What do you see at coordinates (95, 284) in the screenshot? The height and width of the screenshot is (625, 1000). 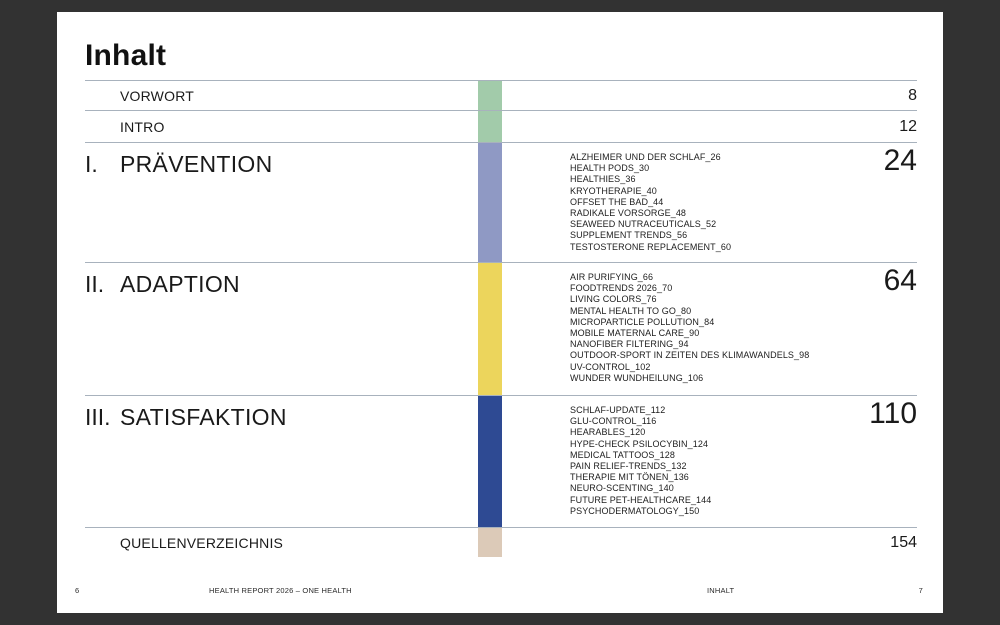 I see `toc-section-numeral: II.` at bounding box center [95, 284].